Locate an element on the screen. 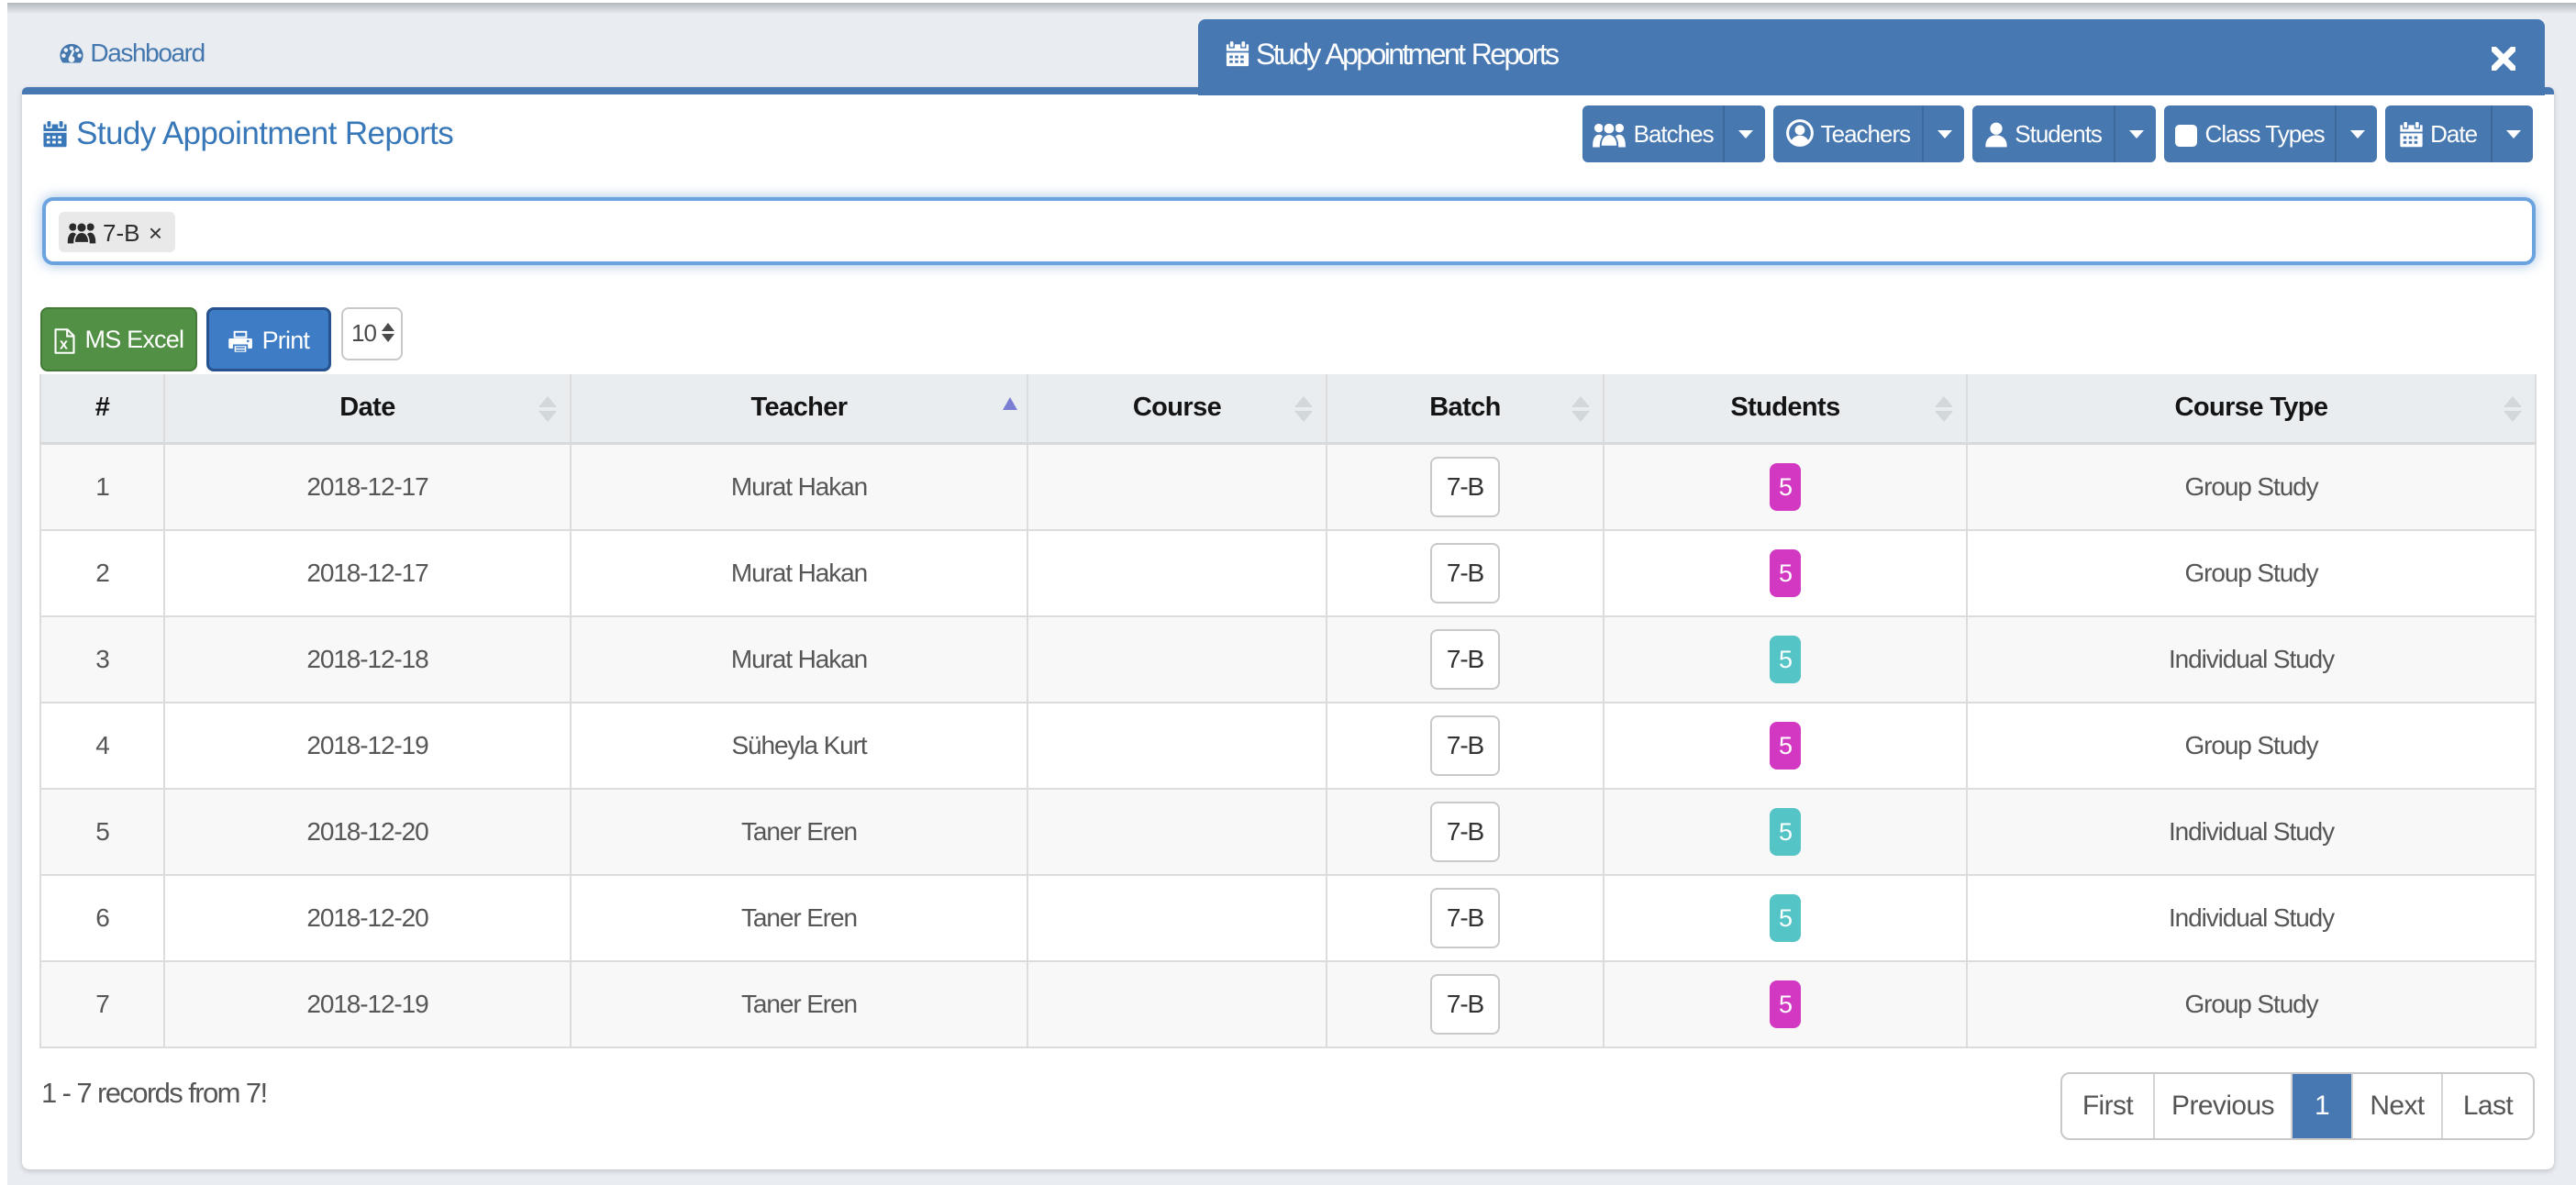 Image resolution: width=2576 pixels, height=1185 pixels. svg-text: x is located at coordinates (64, 345).